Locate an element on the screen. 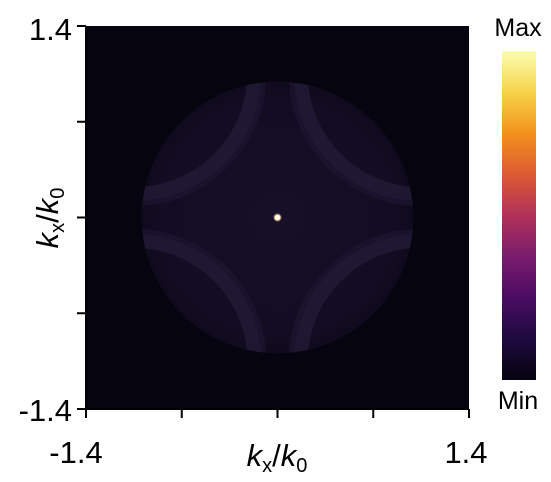  x-tick-label-right: 1.4 is located at coordinates (465, 452).